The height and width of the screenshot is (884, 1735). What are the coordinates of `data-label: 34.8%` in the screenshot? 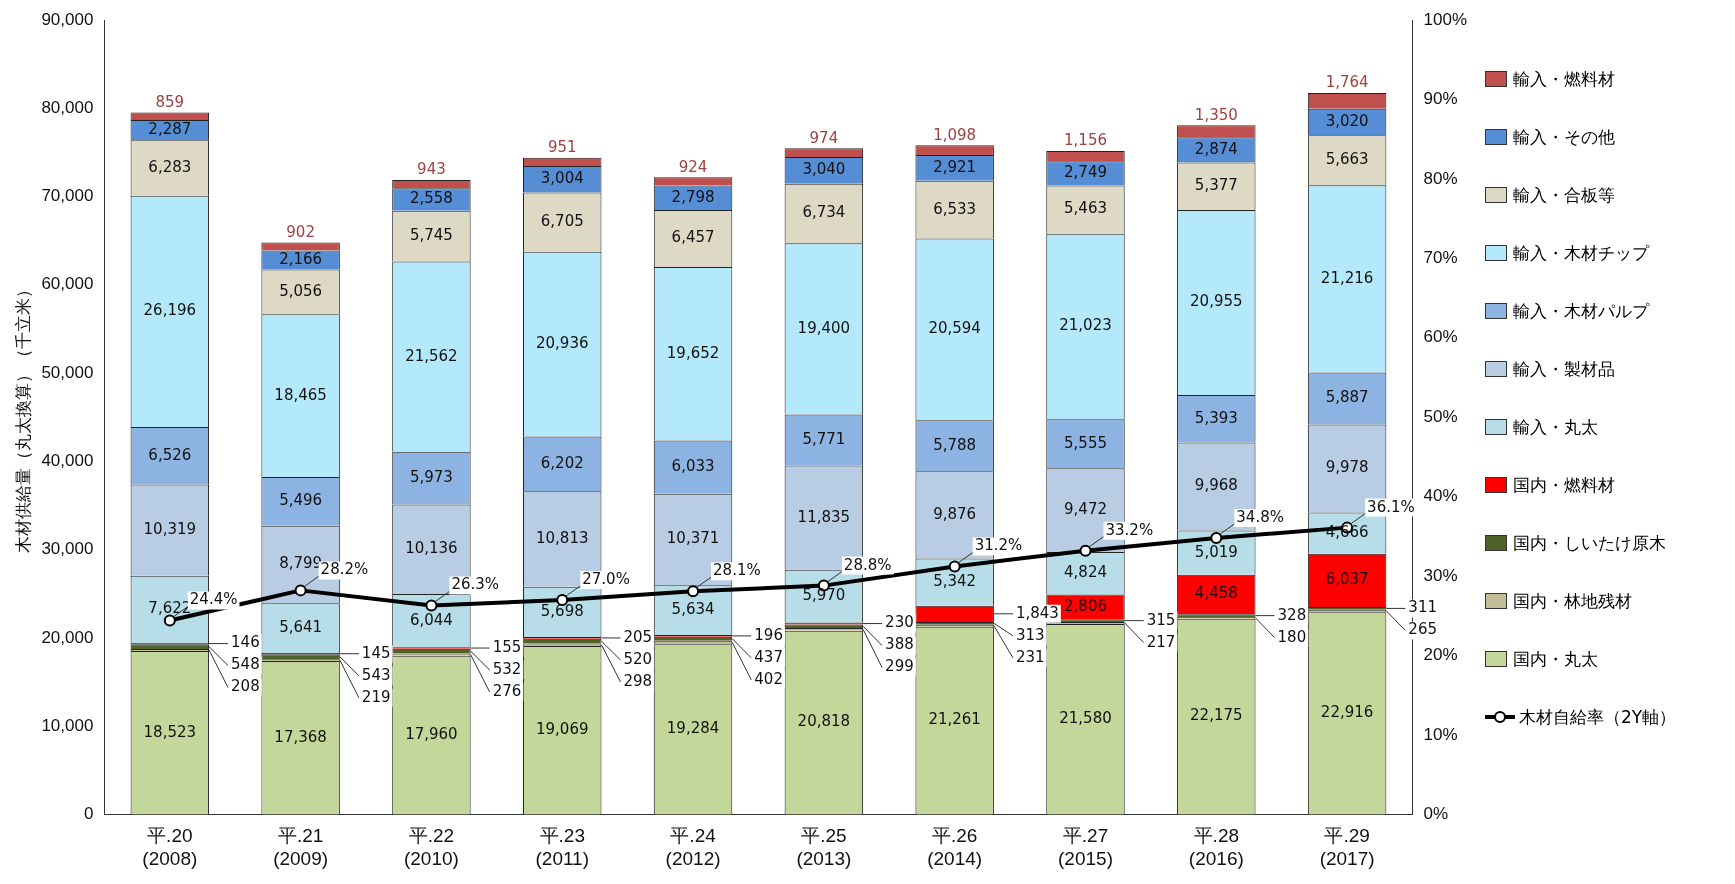 It's located at (1260, 516).